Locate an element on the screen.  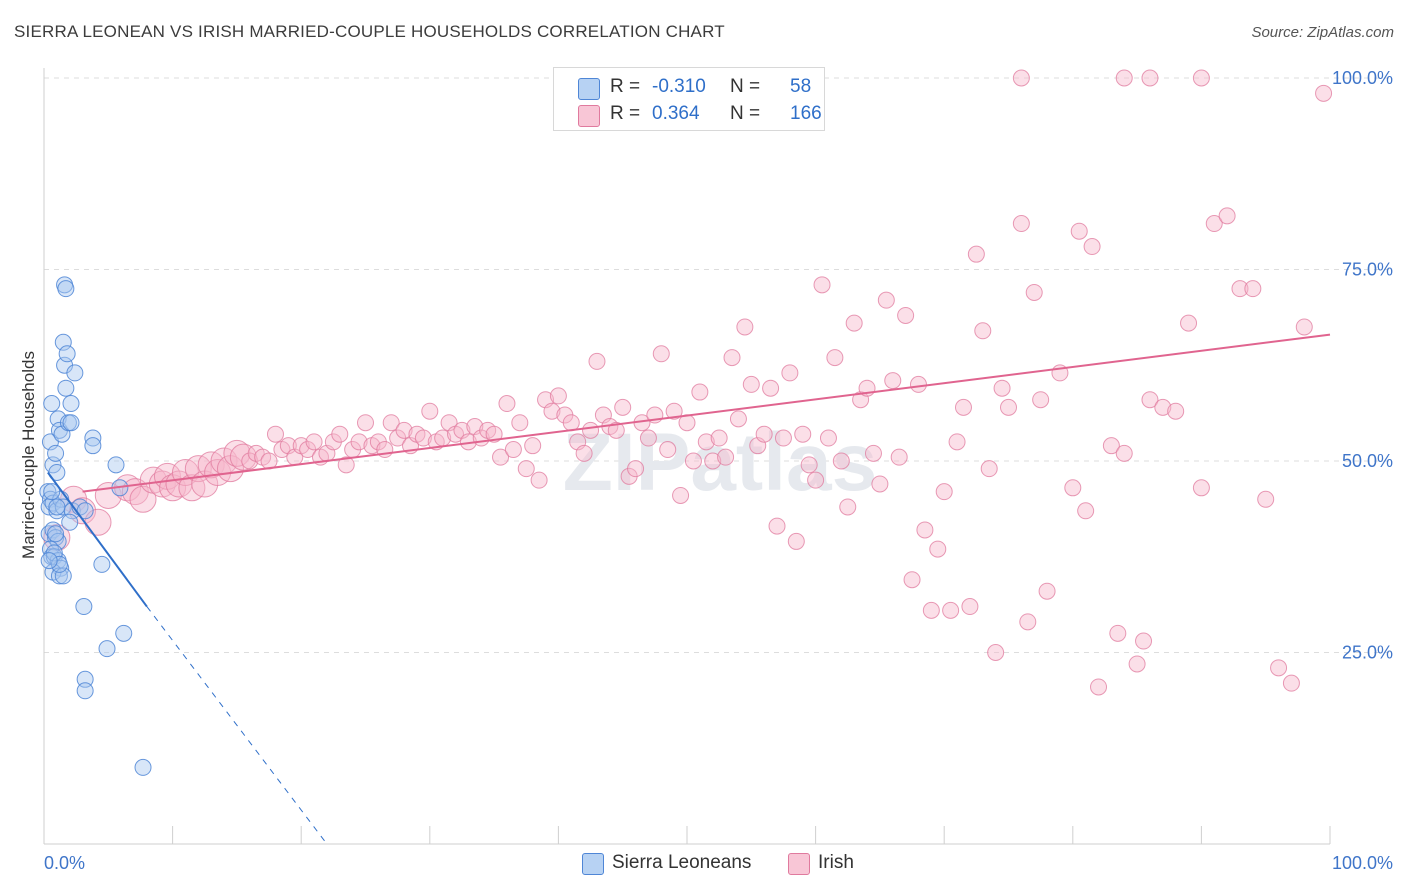
sierra-leonean-points is located at coordinates (95, 526).